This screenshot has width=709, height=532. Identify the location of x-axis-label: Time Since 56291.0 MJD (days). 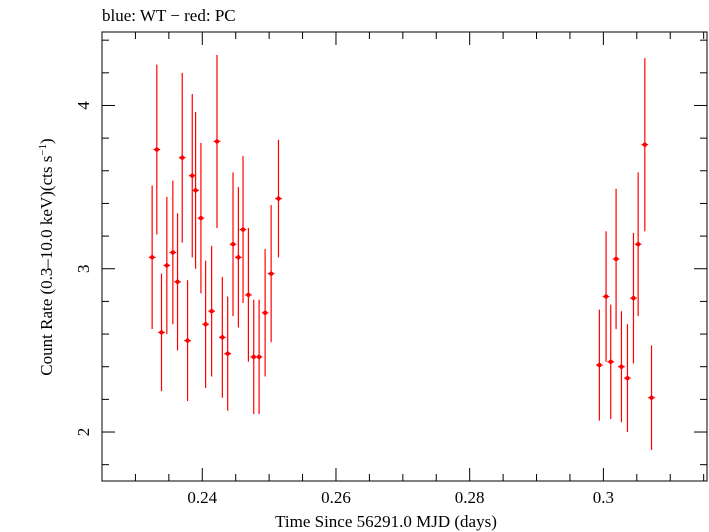
(386, 521).